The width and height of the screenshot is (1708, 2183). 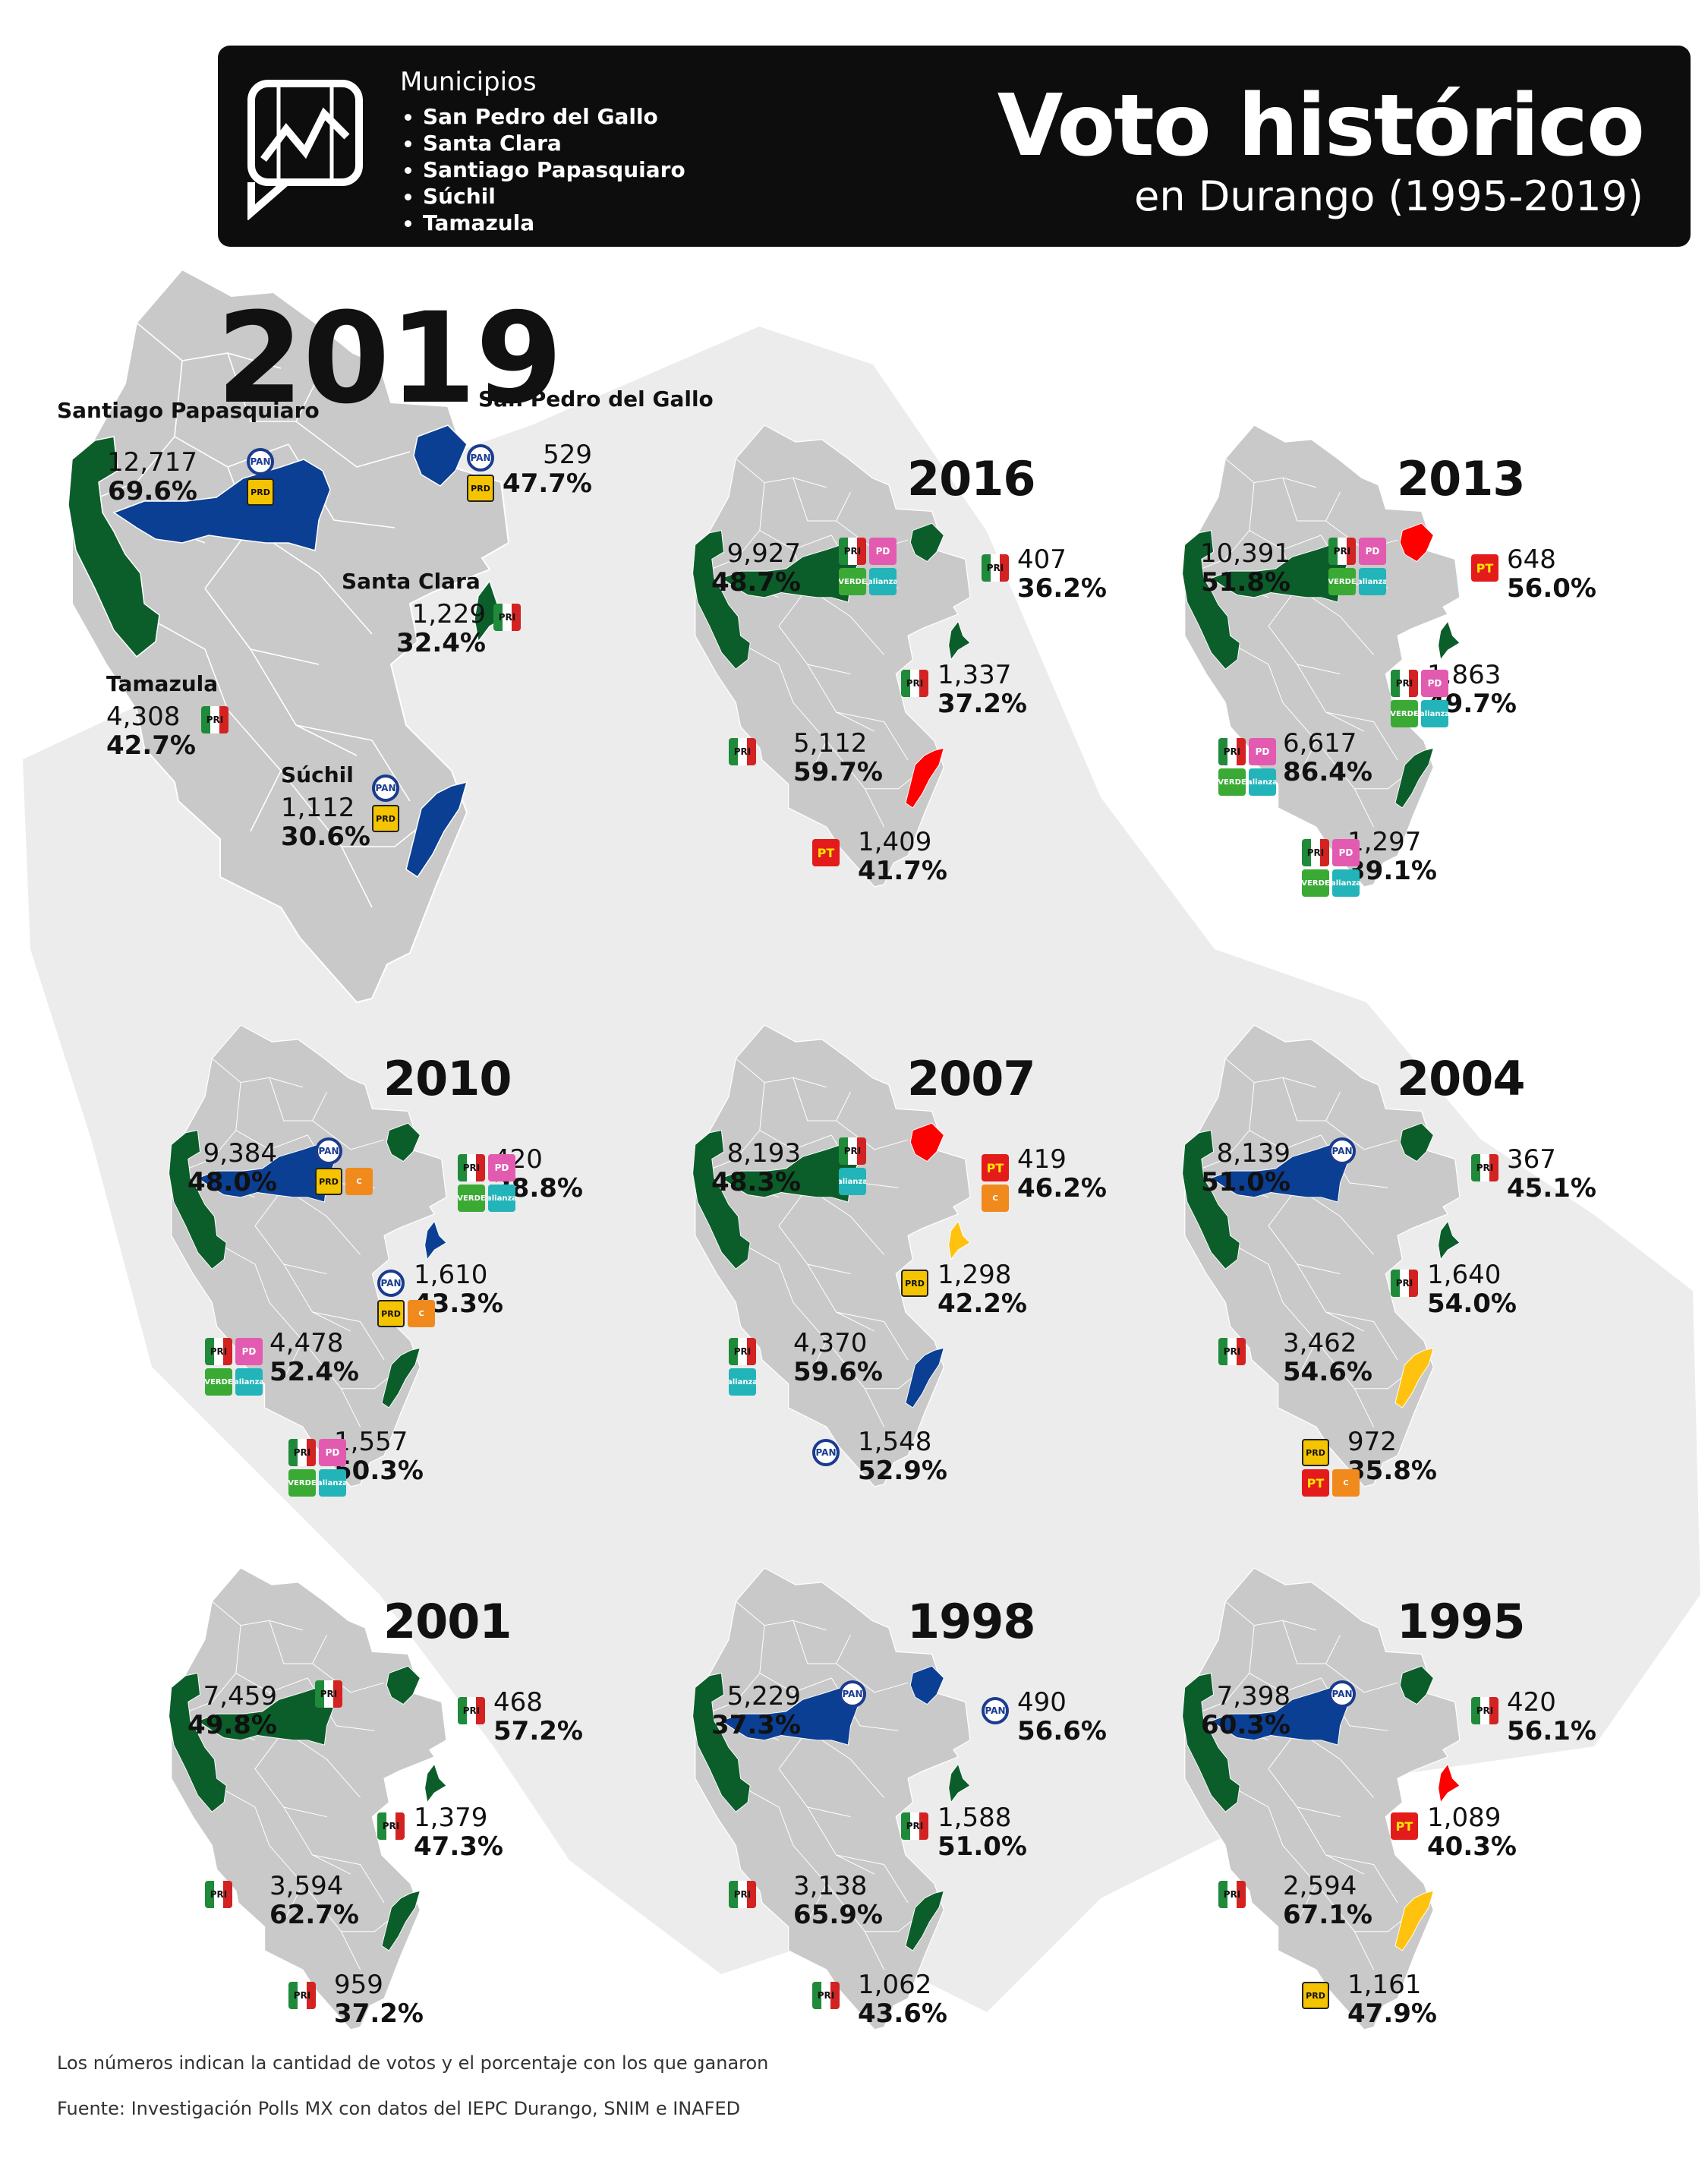 What do you see at coordinates (1042, 1159) in the screenshot?
I see `vote-count: 419` at bounding box center [1042, 1159].